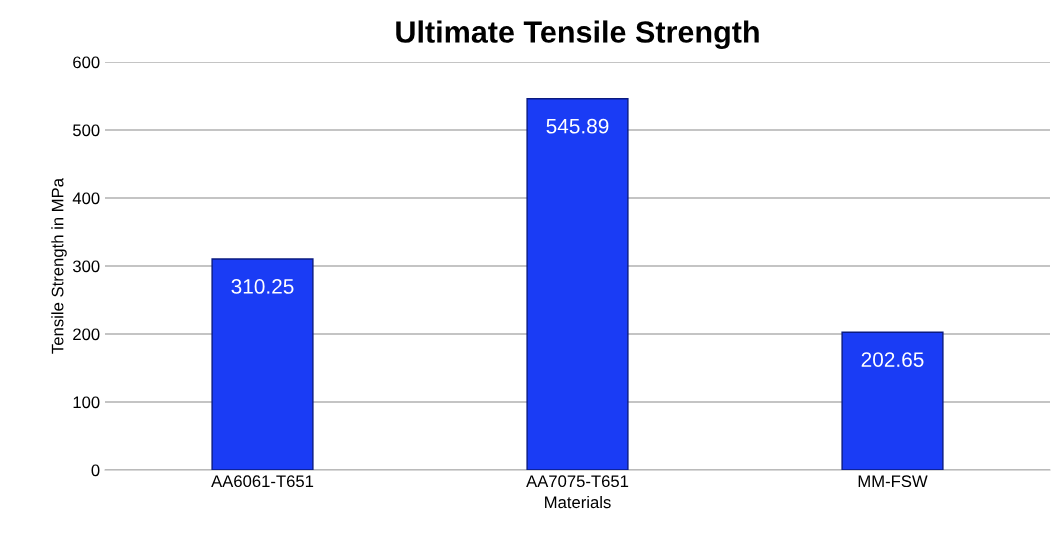 Image resolution: width=1061 pixels, height=546 pixels. I want to click on y-tick-label: 500, so click(86, 130).